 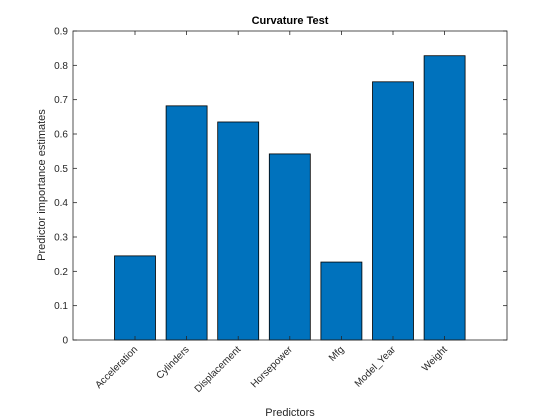 What do you see at coordinates (393, 211) in the screenshot?
I see `bar-model-year` at bounding box center [393, 211].